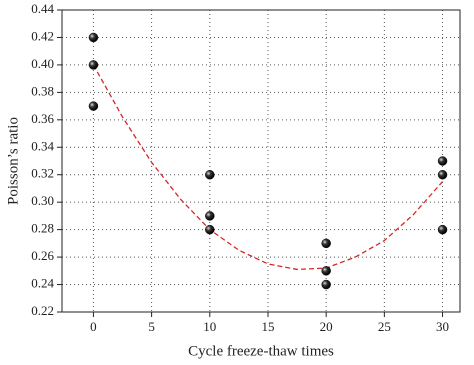 The height and width of the screenshot is (365, 474). What do you see at coordinates (42, 310) in the screenshot?
I see `y-tick-label: 0.22` at bounding box center [42, 310].